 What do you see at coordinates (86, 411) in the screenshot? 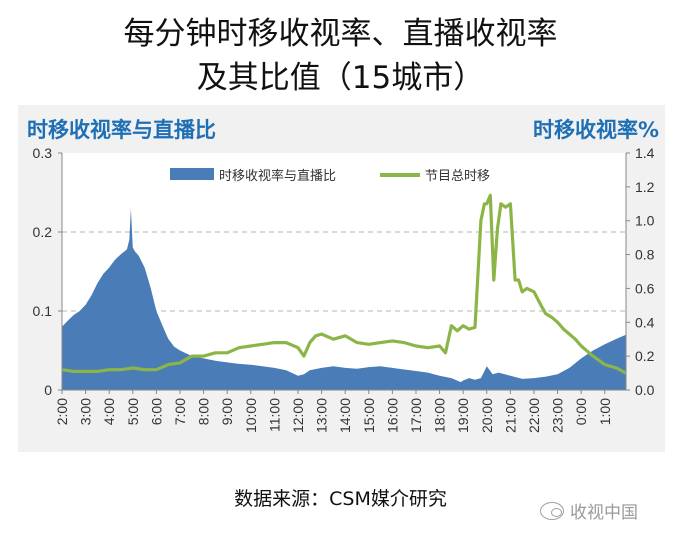
I see `x-tick-label: 3:00` at bounding box center [86, 411].